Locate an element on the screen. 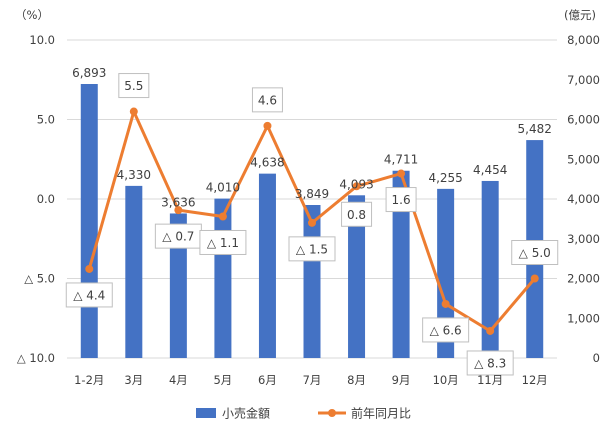 Image resolution: width=615 pixels, height=428 pixels. x-axis-tick-label: 9月 is located at coordinates (401, 380).